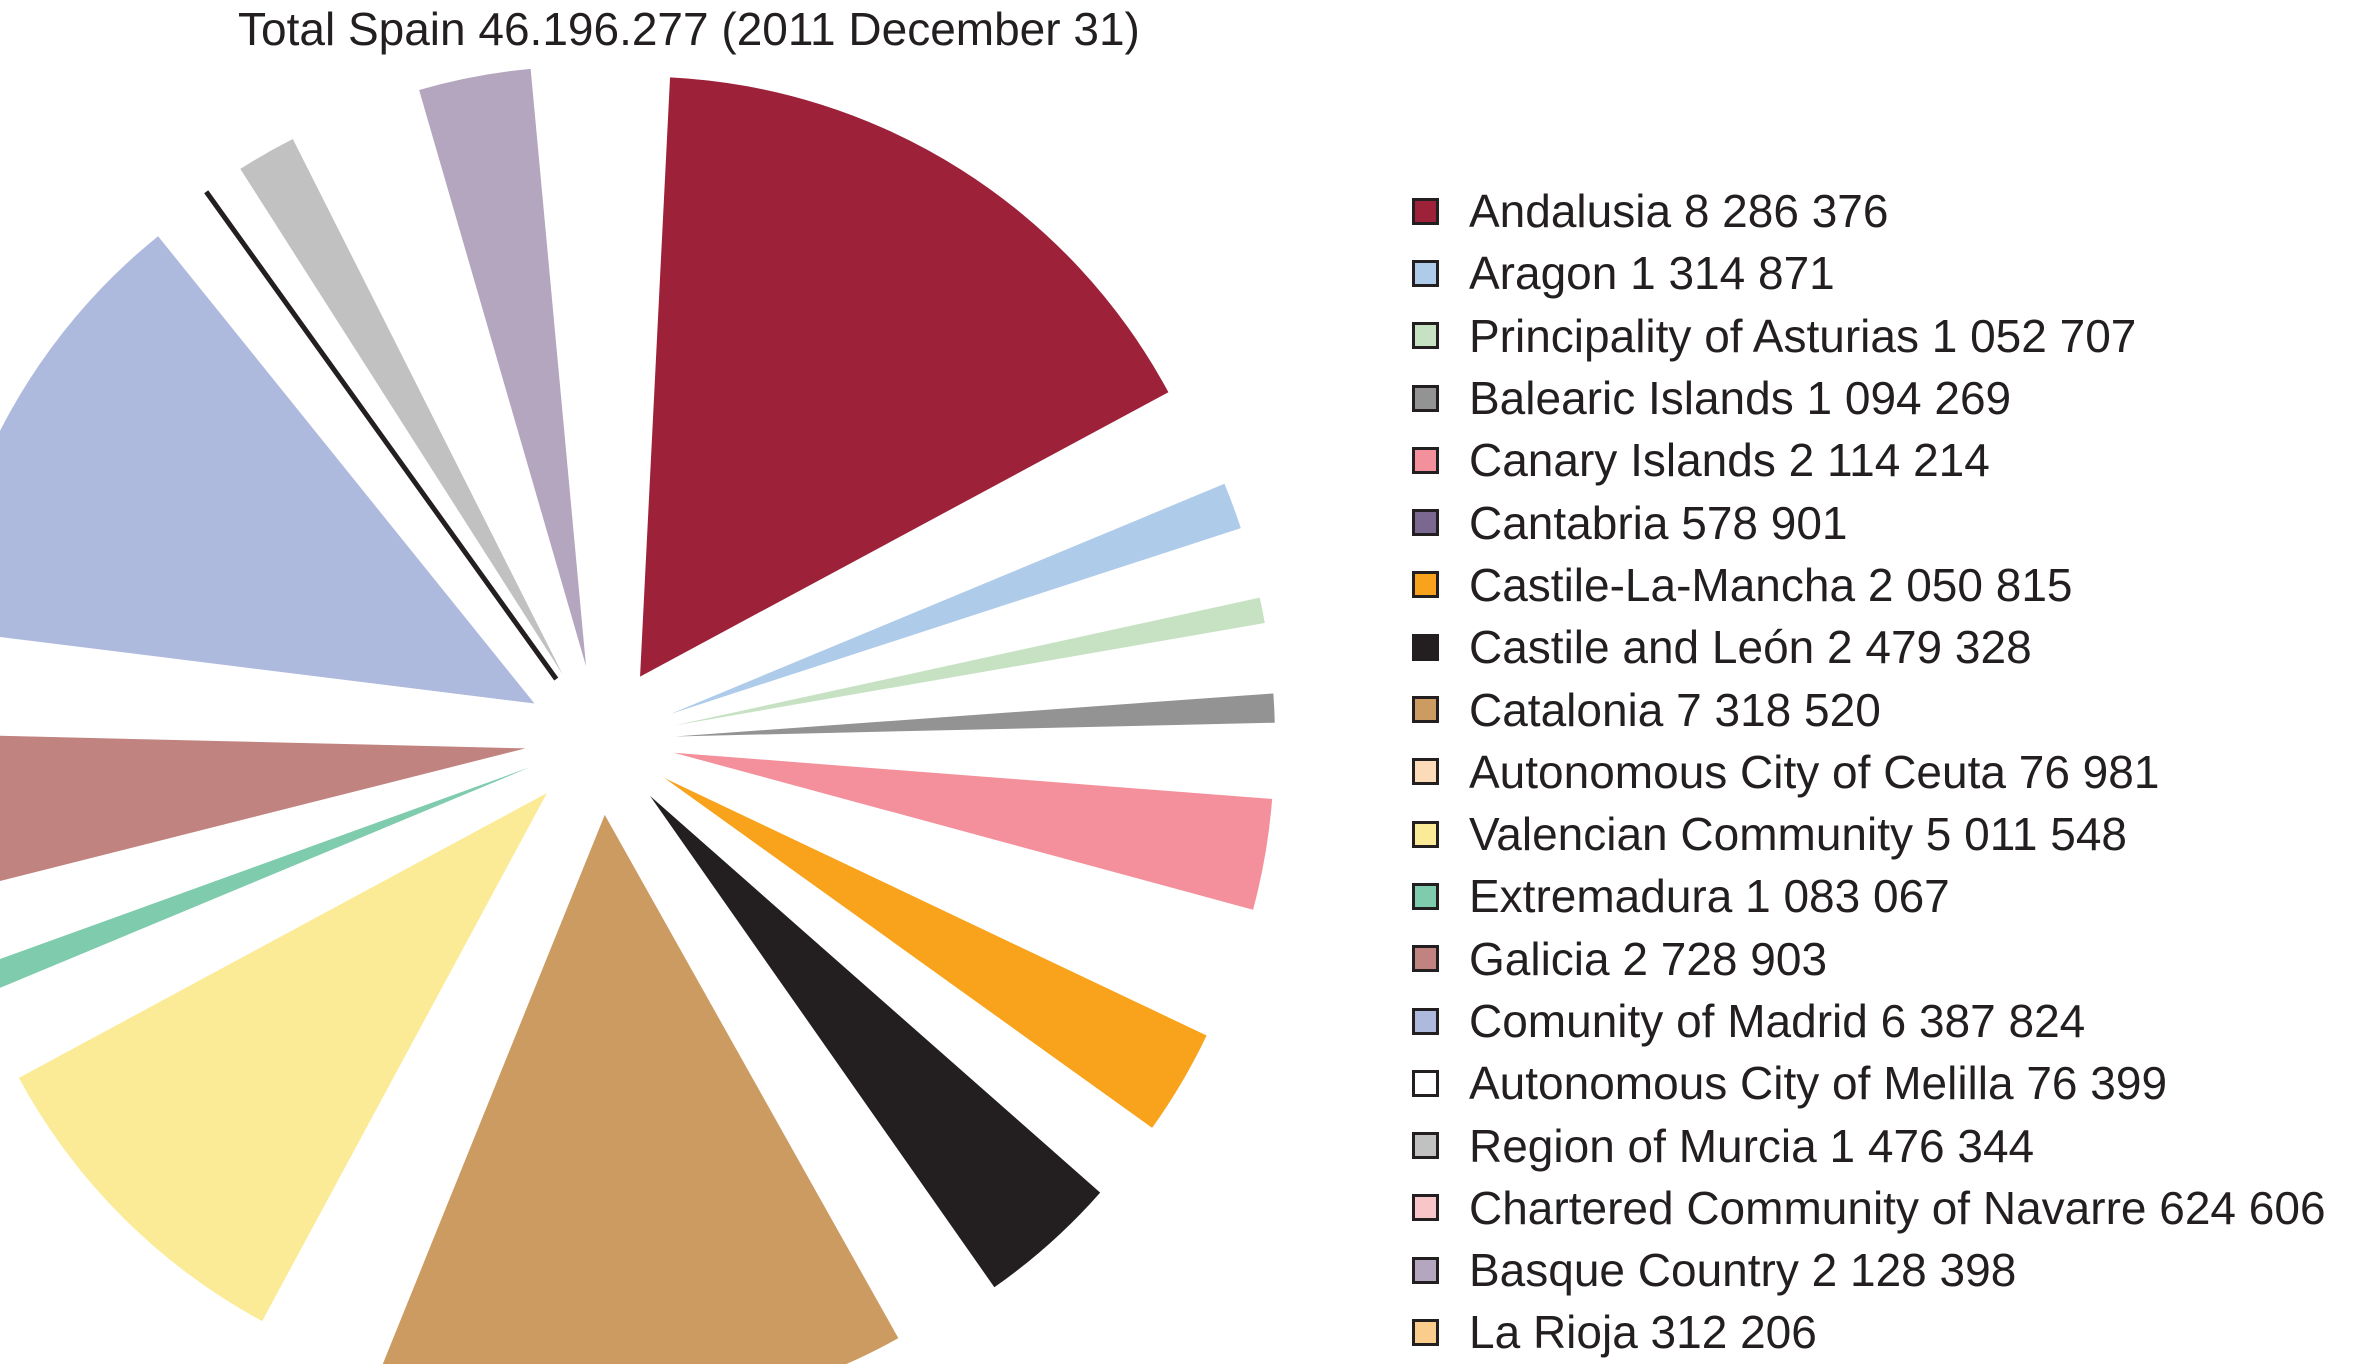  Describe the element at coordinates (592, 365) in the screenshot. I see `pie-slice-la-rioja` at that location.